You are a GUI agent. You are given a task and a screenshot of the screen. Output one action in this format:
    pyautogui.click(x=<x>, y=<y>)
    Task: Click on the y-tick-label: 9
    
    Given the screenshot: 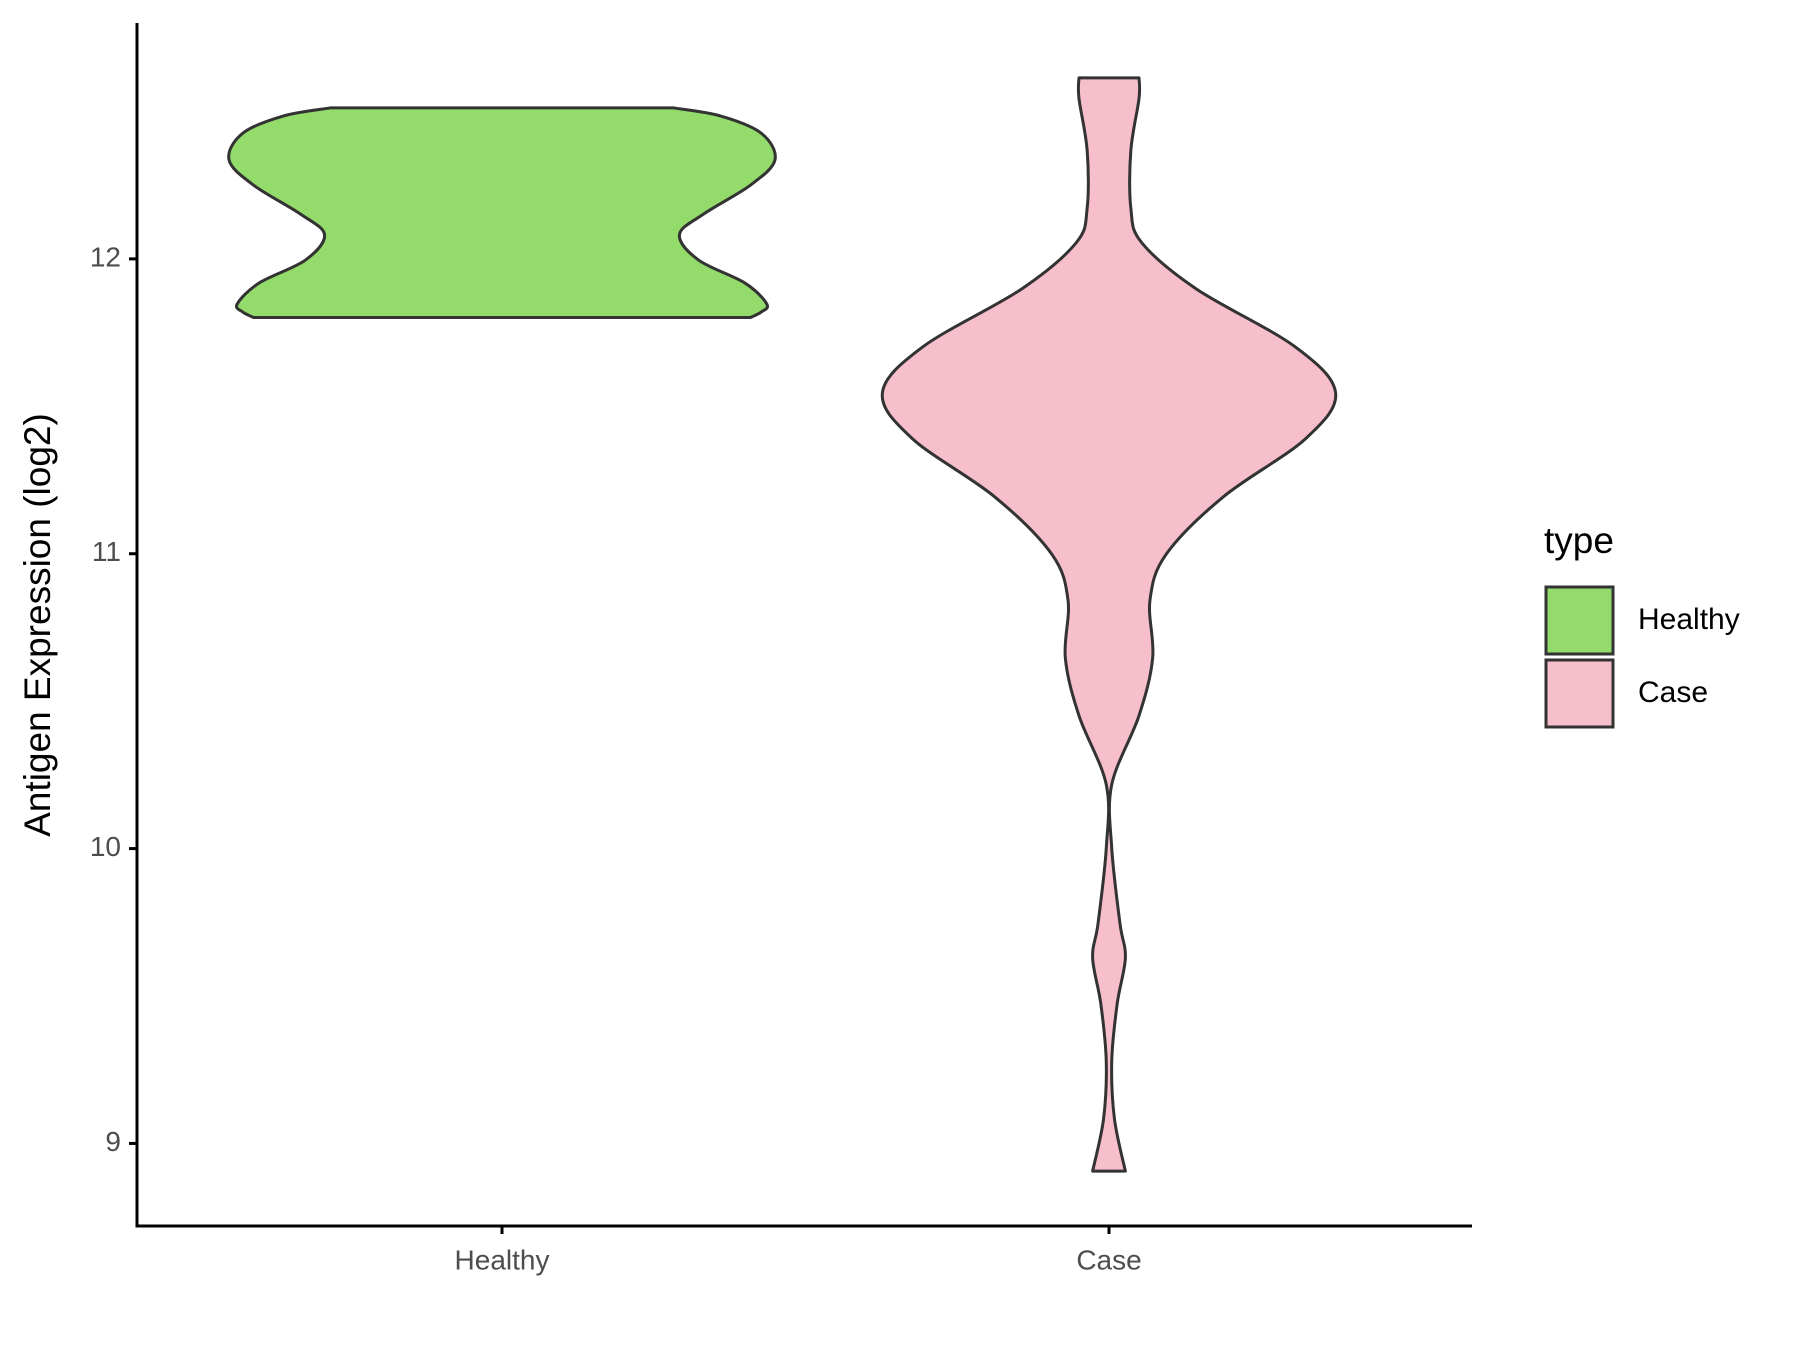 What is the action you would take?
    pyautogui.click(x=113, y=1141)
    